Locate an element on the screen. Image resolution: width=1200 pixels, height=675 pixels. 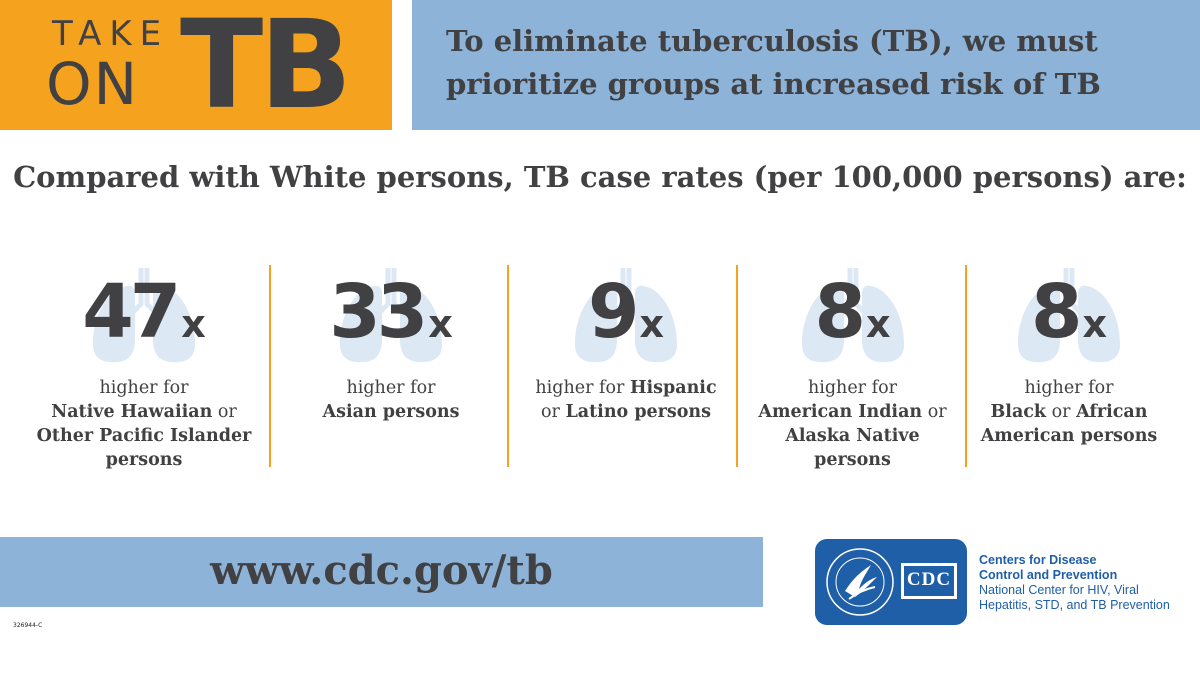
document-code: 326944-C is located at coordinates (28, 625).